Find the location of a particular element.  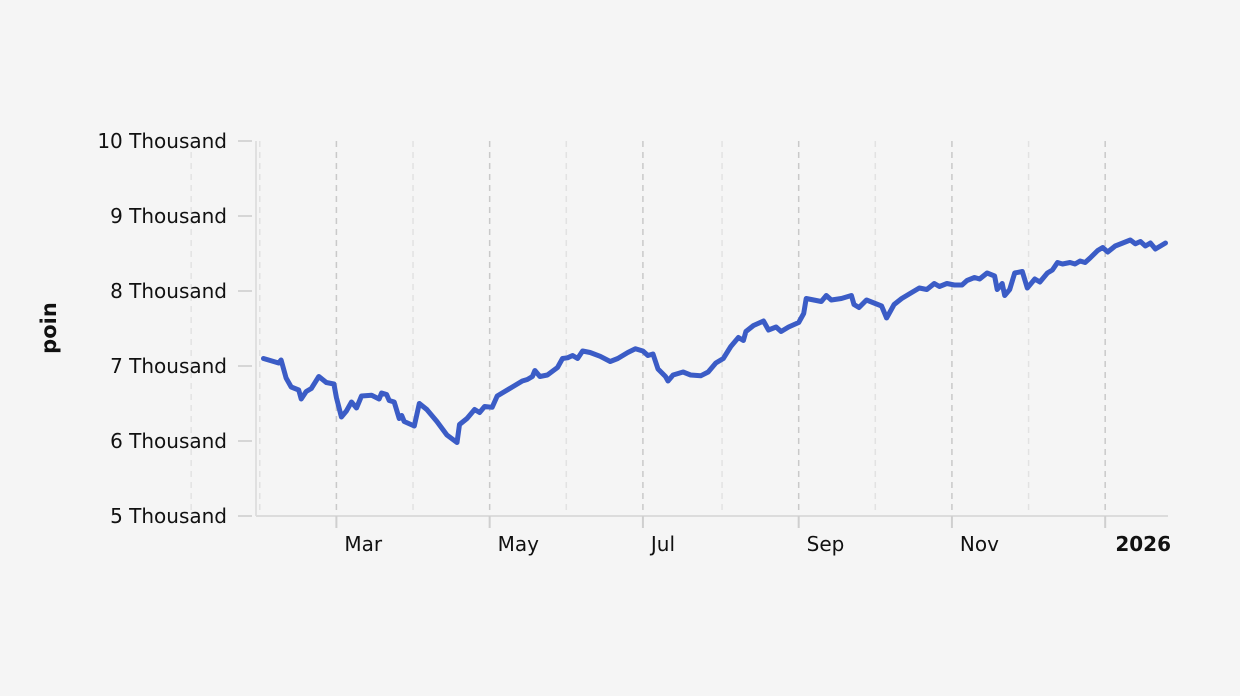

y-tick-label: 5 Thousand is located at coordinates (168, 516).